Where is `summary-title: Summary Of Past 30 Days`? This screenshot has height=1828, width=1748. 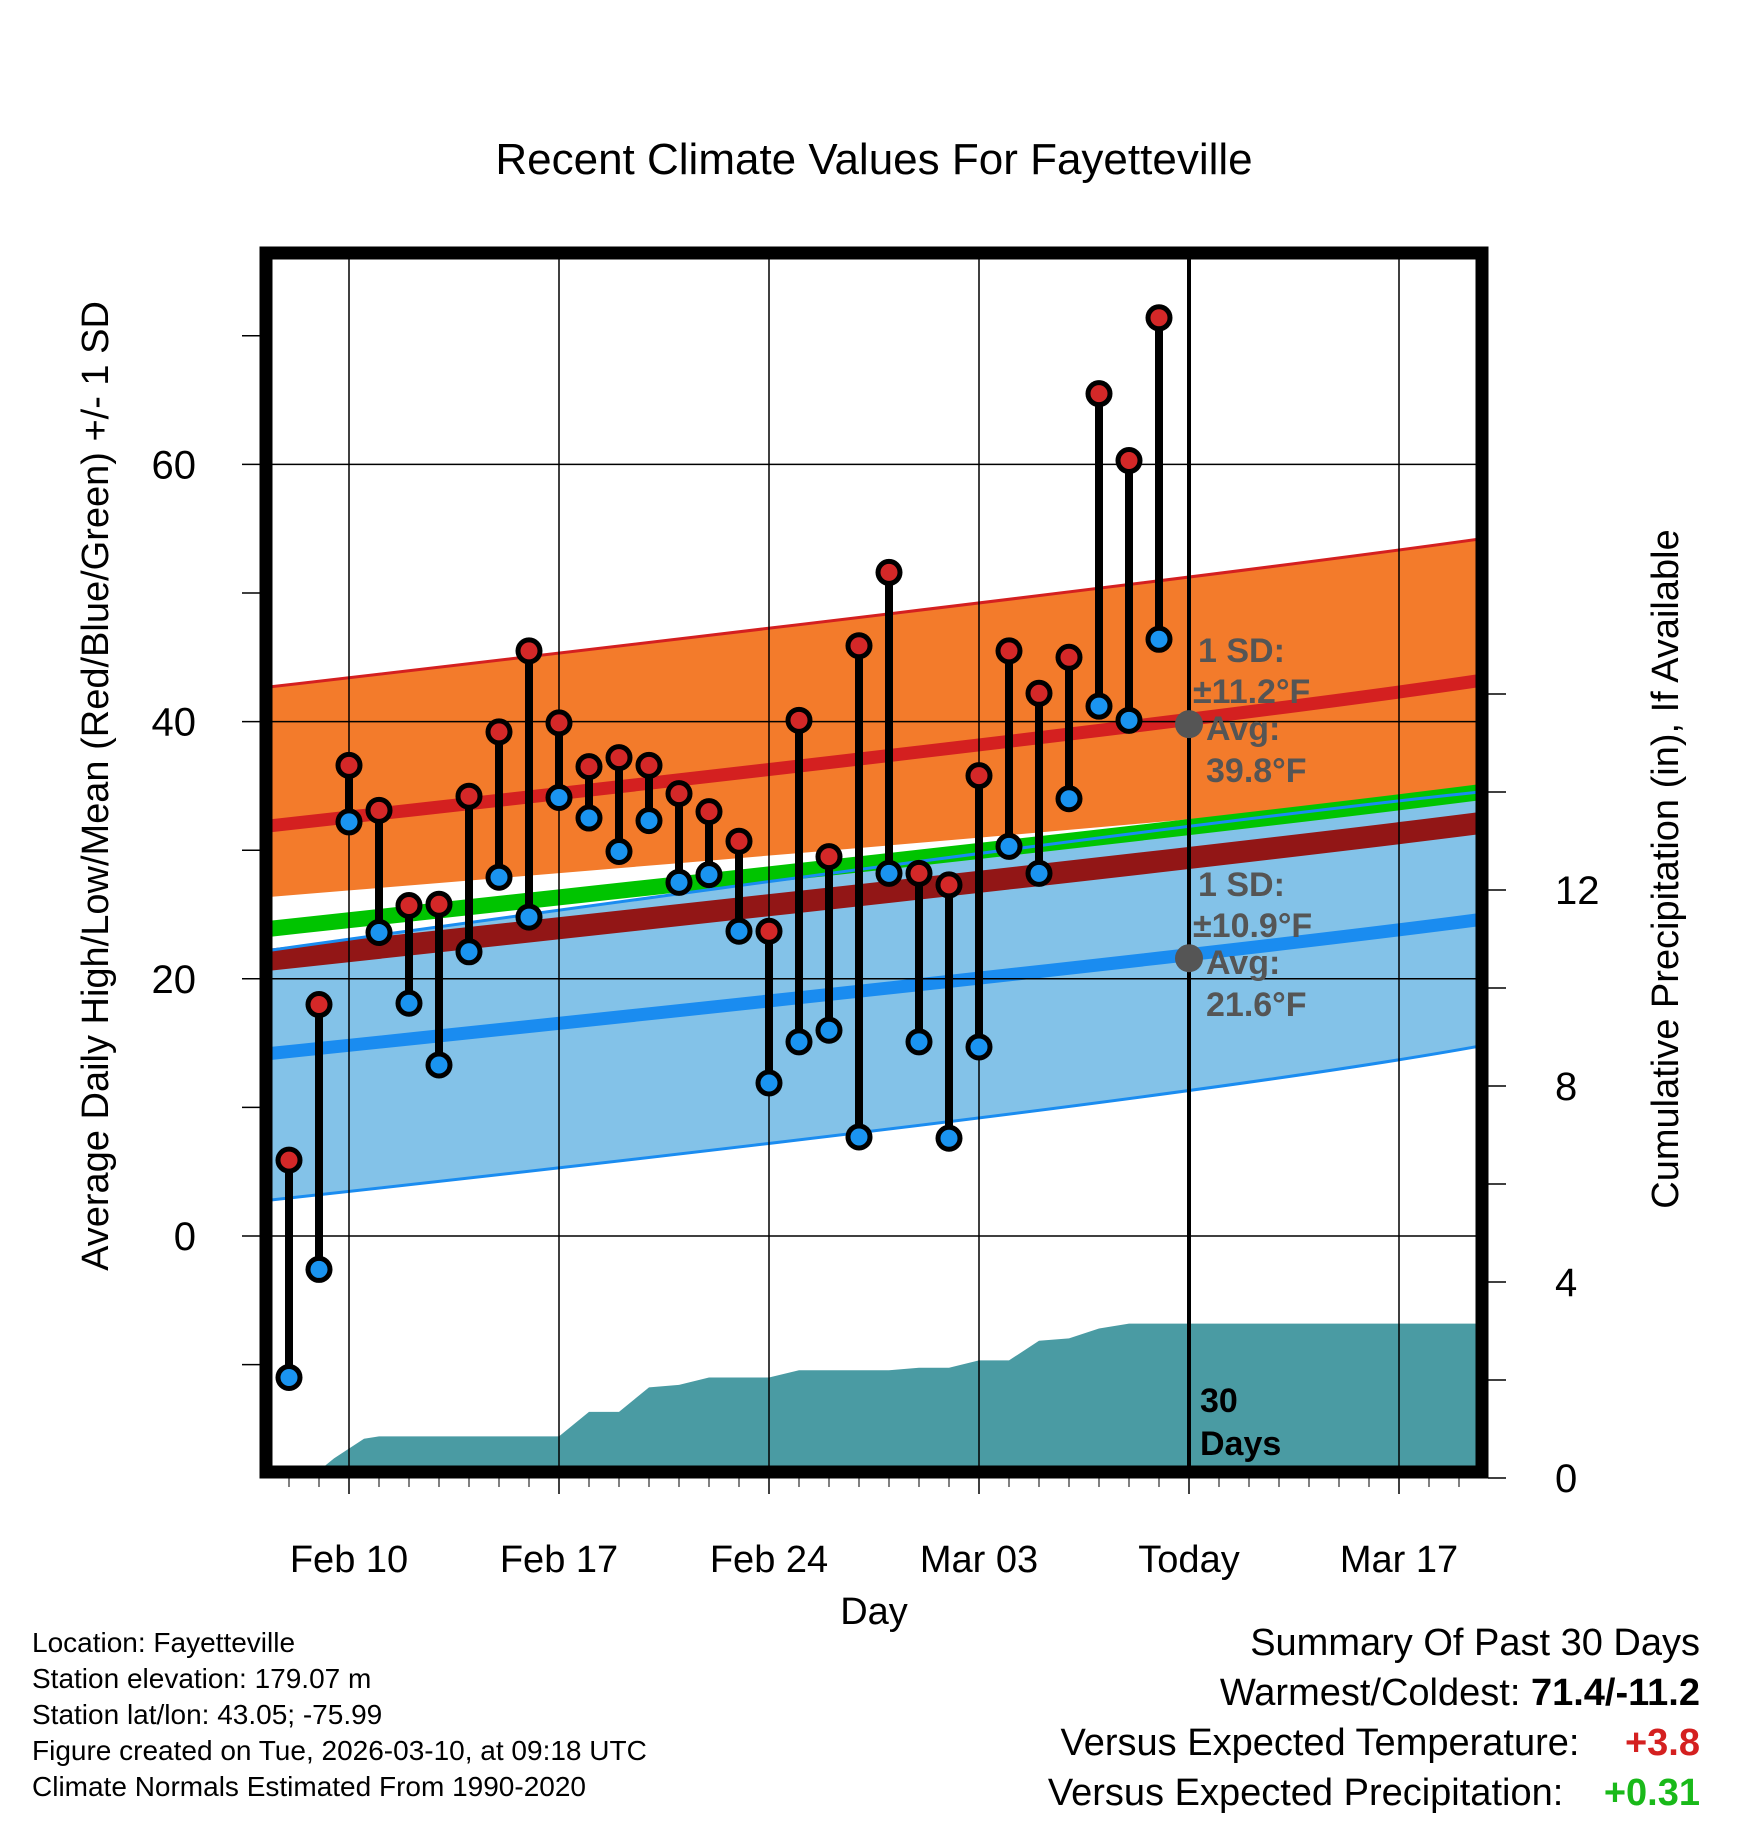 summary-title: Summary Of Past 30 Days is located at coordinates (1475, 1643).